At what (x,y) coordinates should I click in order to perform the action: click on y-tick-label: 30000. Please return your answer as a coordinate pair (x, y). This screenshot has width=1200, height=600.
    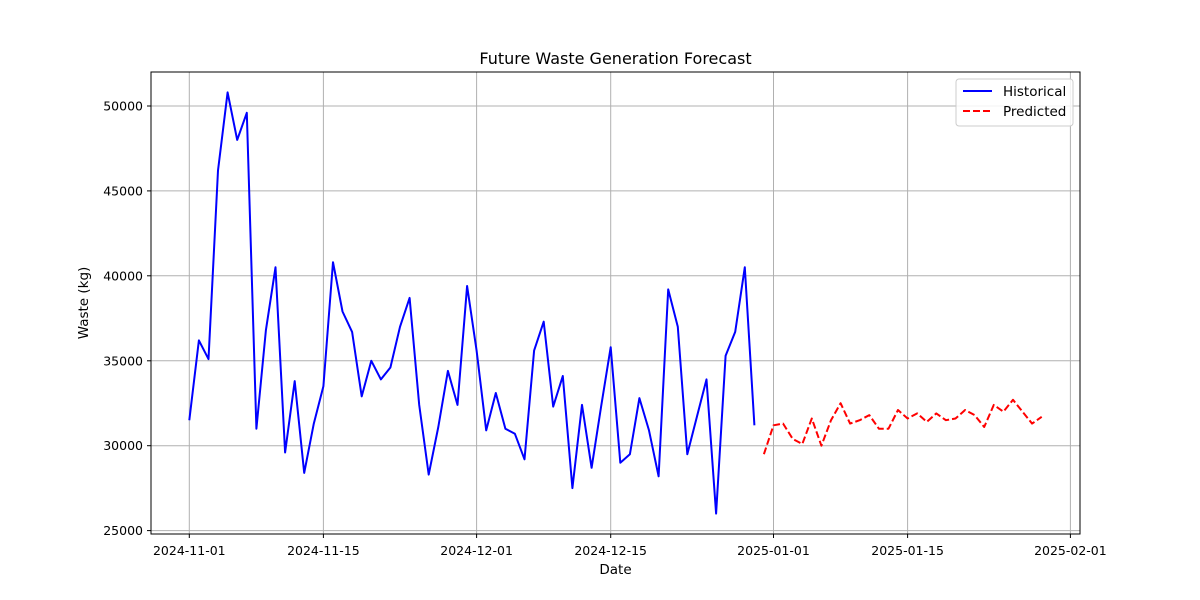
    Looking at the image, I should click on (123, 445).